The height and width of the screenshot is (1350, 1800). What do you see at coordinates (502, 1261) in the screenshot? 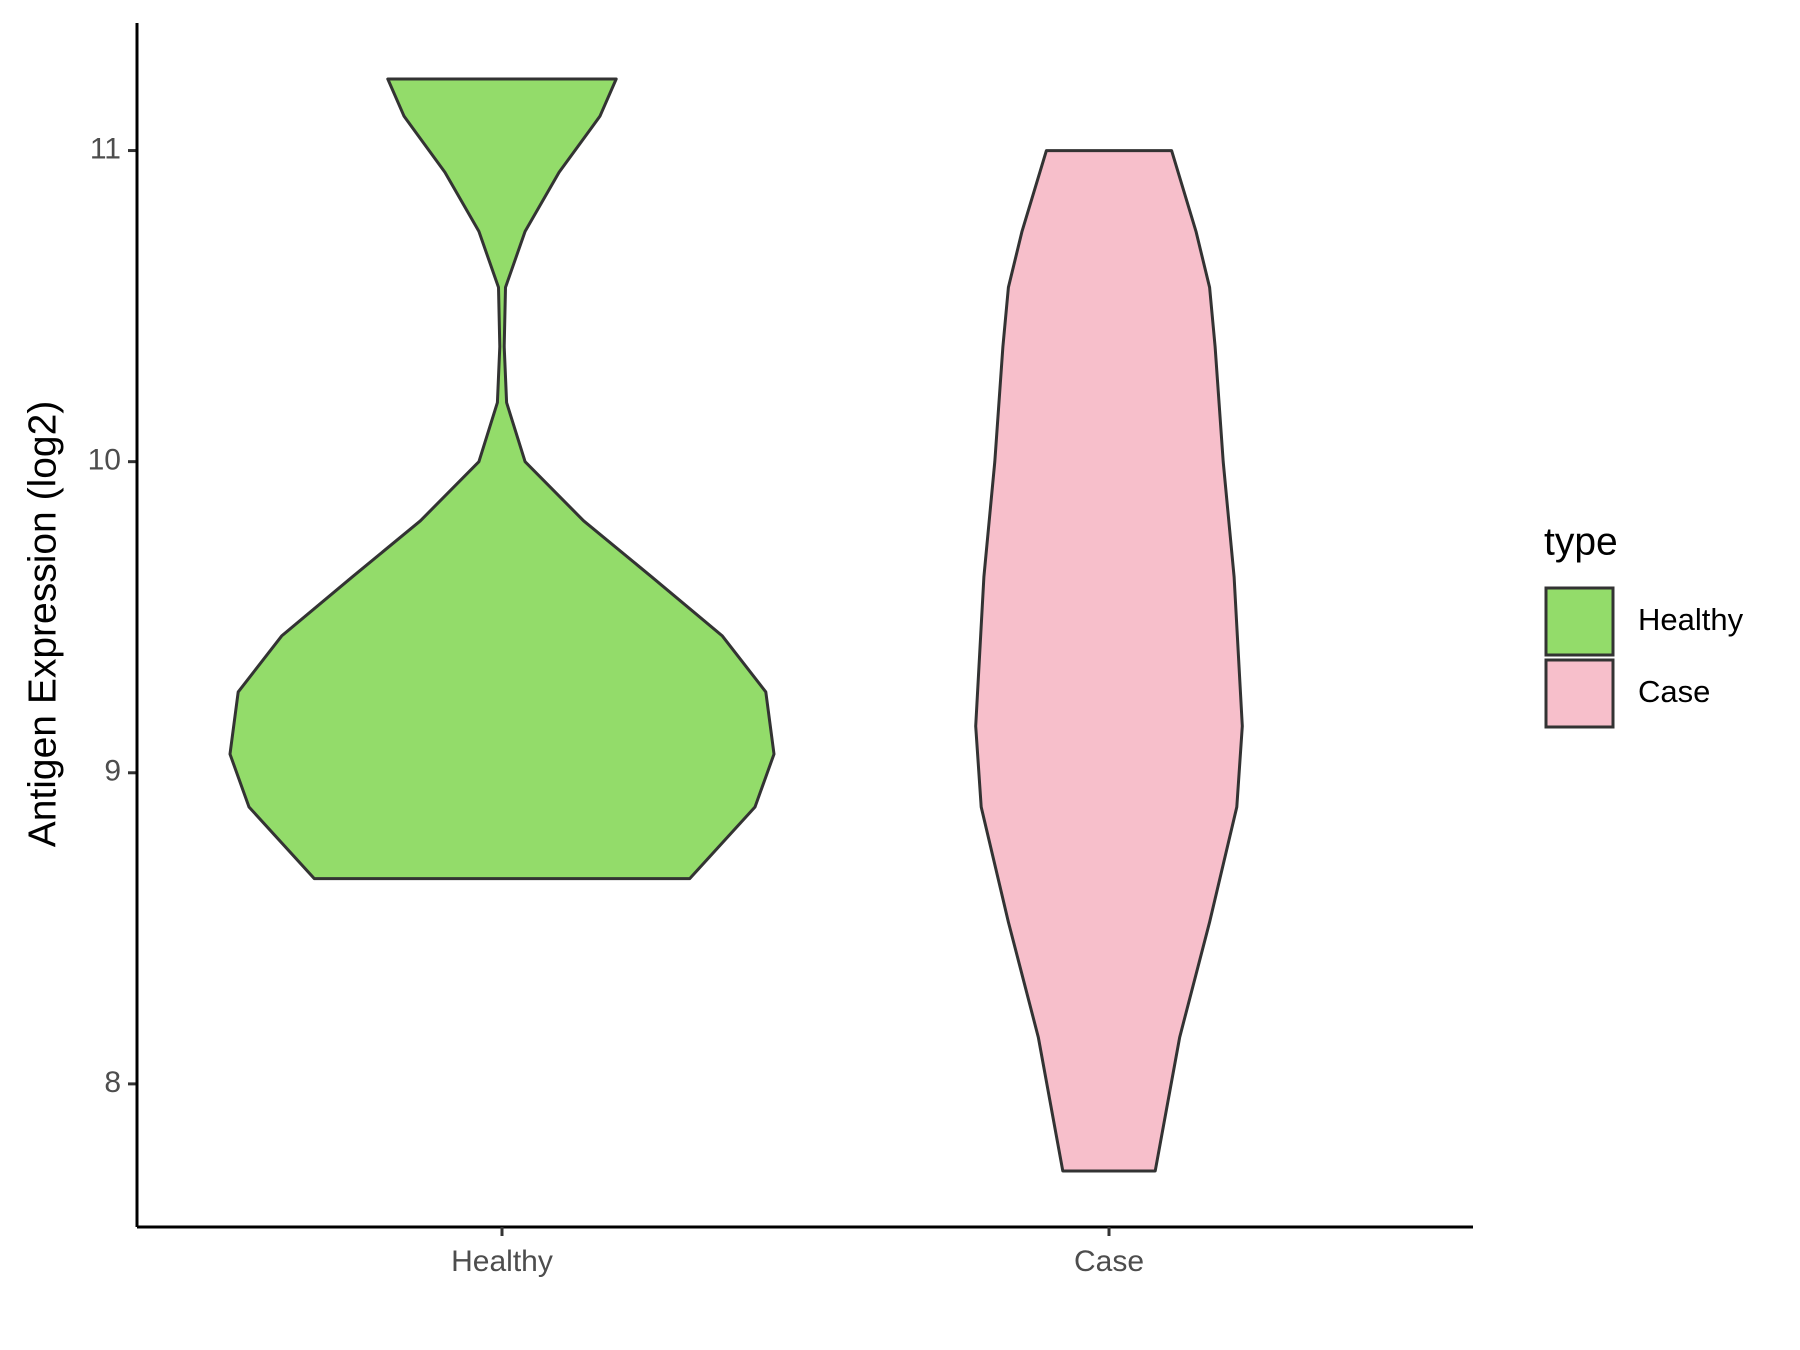
I see `x-tick-label: Healthy` at bounding box center [502, 1261].